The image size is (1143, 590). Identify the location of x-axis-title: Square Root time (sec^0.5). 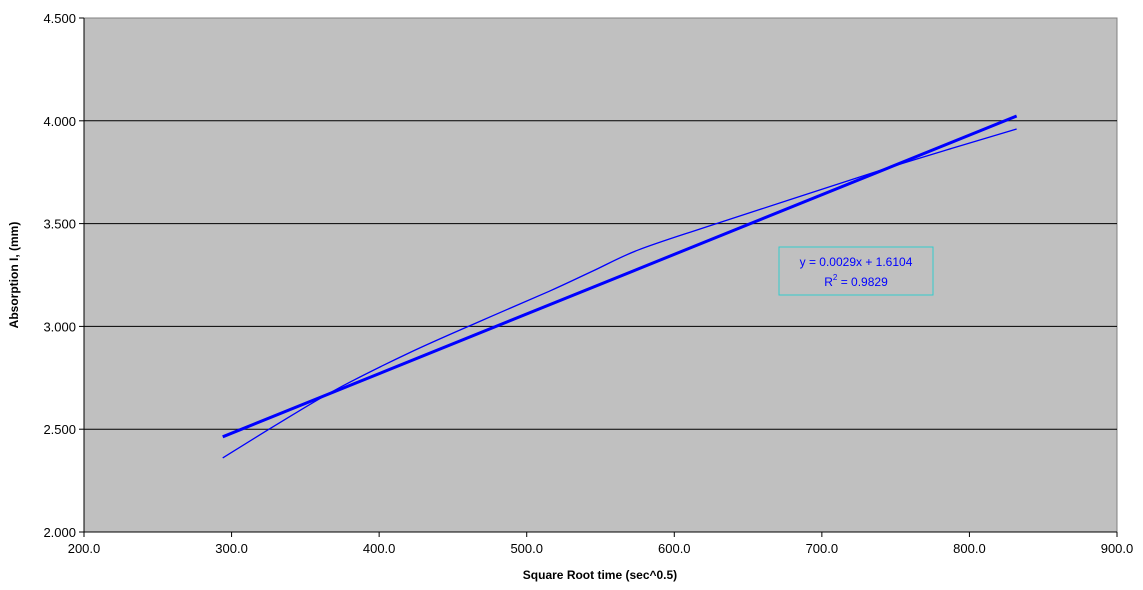
(600, 575).